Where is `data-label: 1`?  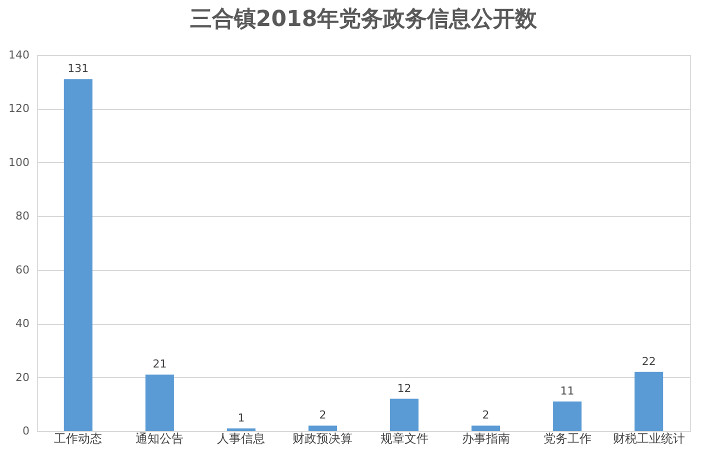
data-label: 1 is located at coordinates (241, 417).